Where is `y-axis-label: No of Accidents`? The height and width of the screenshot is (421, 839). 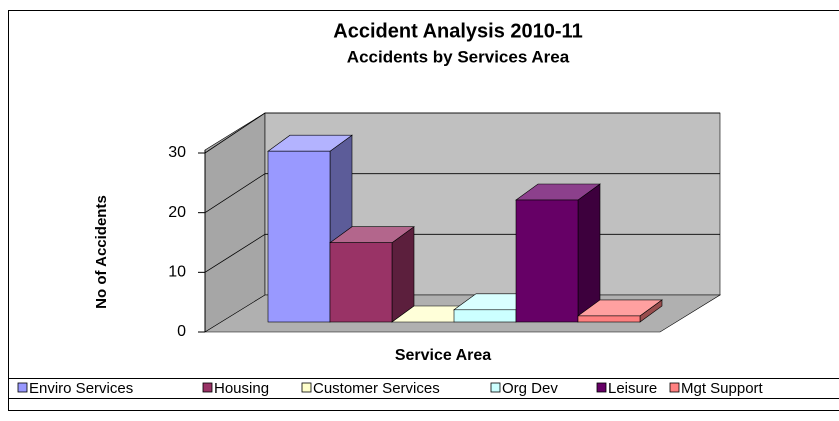 y-axis-label: No of Accidents is located at coordinates (101, 252).